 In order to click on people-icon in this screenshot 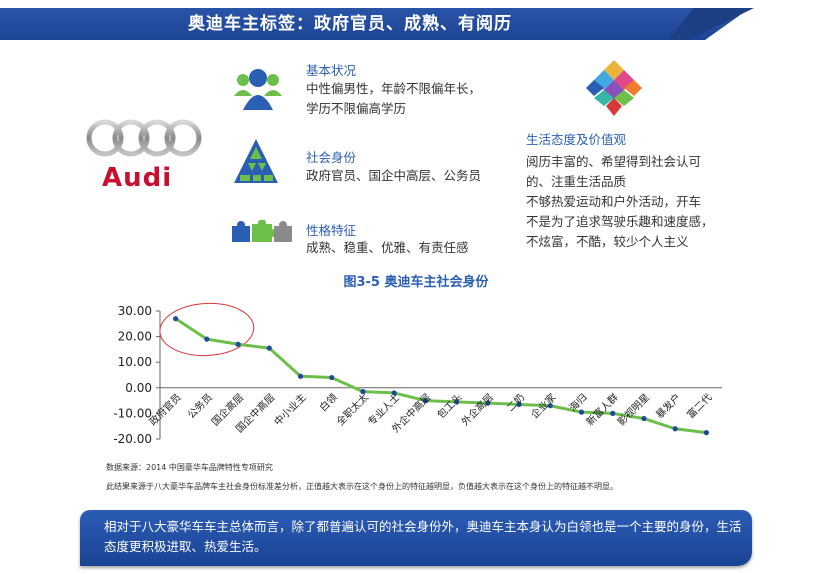, I will do `click(258, 89)`.